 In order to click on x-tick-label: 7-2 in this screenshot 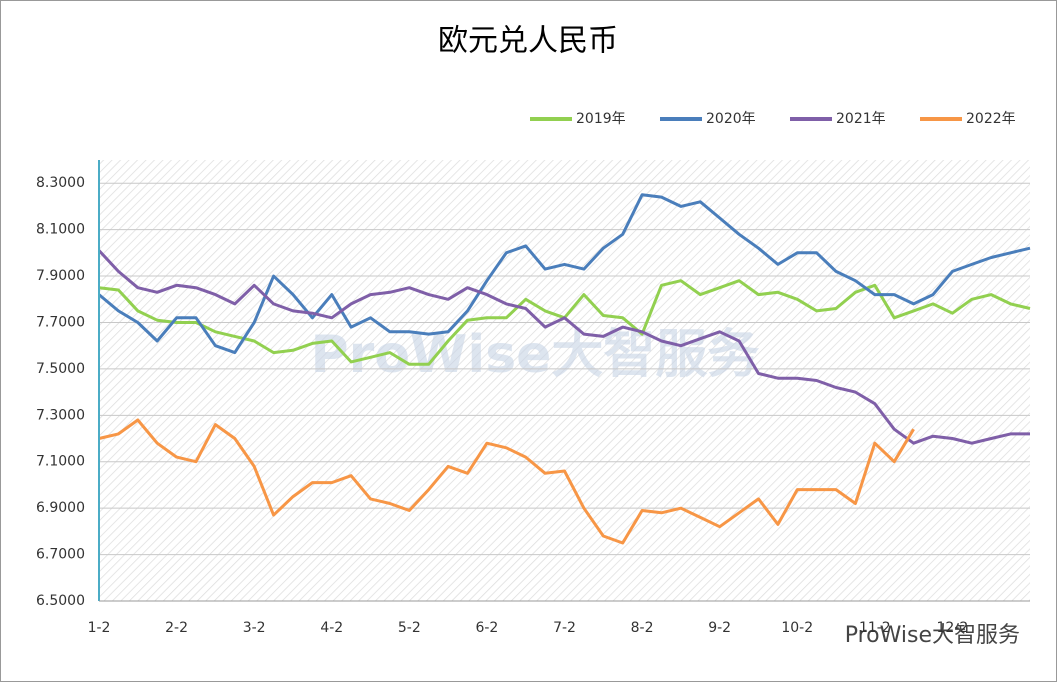, I will do `click(564, 628)`.